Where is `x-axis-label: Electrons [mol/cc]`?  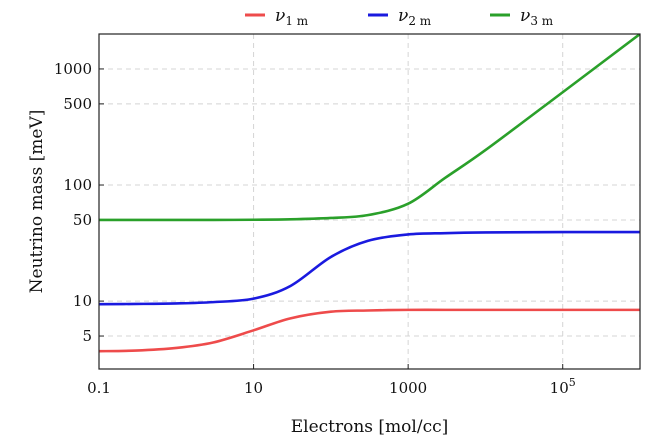
x-axis-label: Electrons [mol/cc] is located at coordinates (370, 427).